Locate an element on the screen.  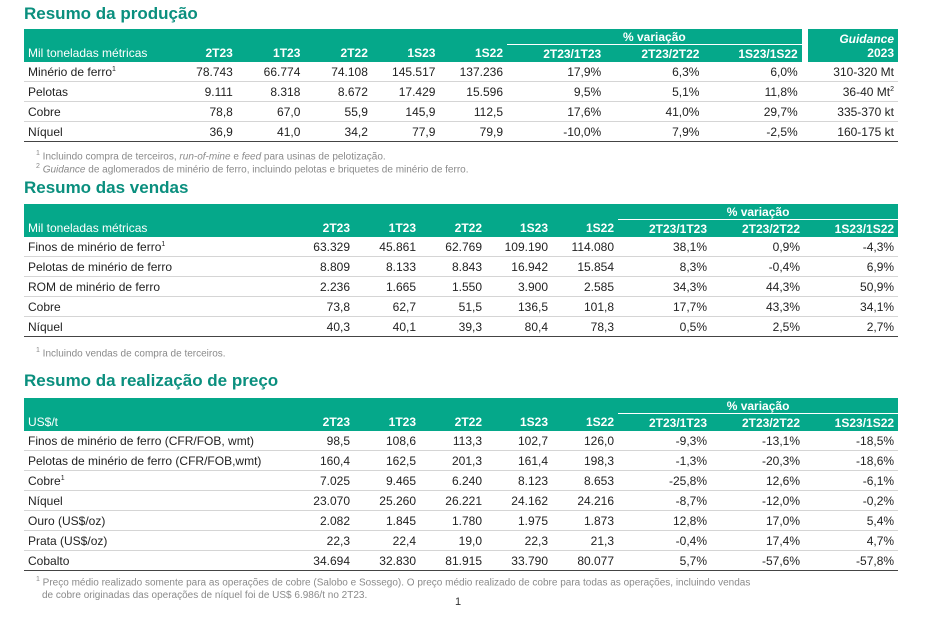
table-cell: -8,7% is located at coordinates (665, 500).